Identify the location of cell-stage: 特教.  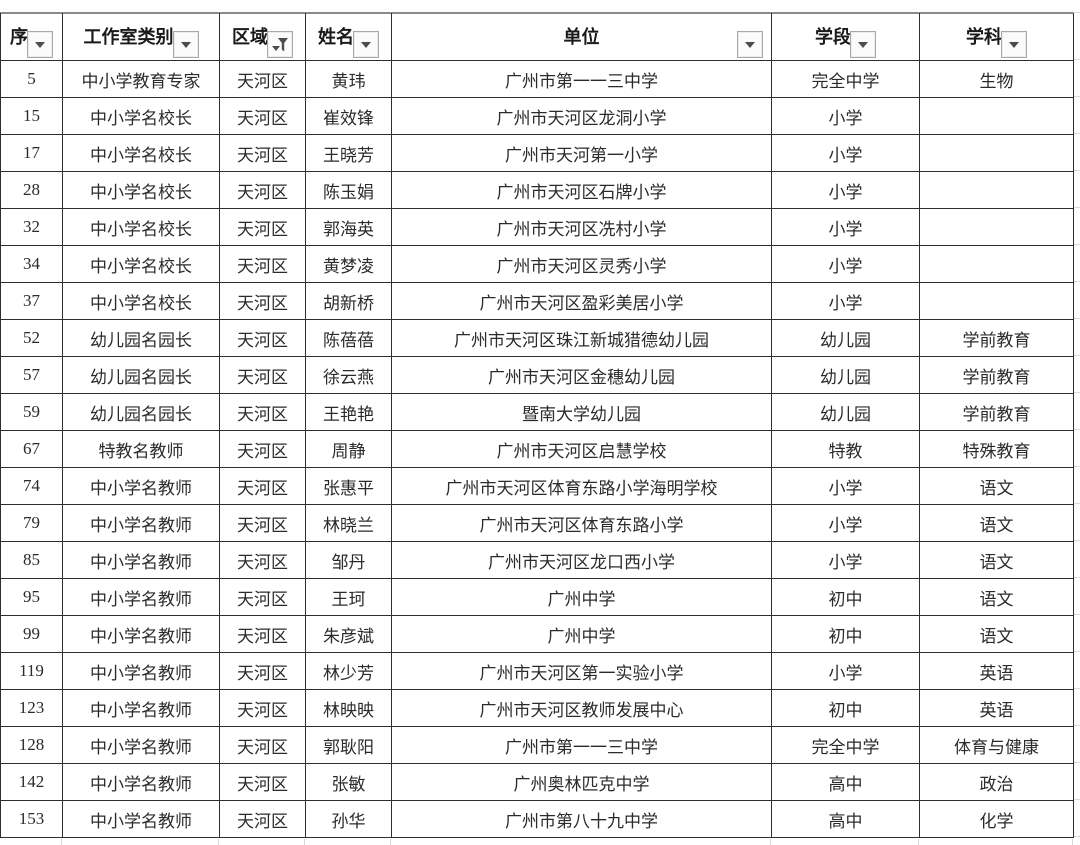
(845, 449).